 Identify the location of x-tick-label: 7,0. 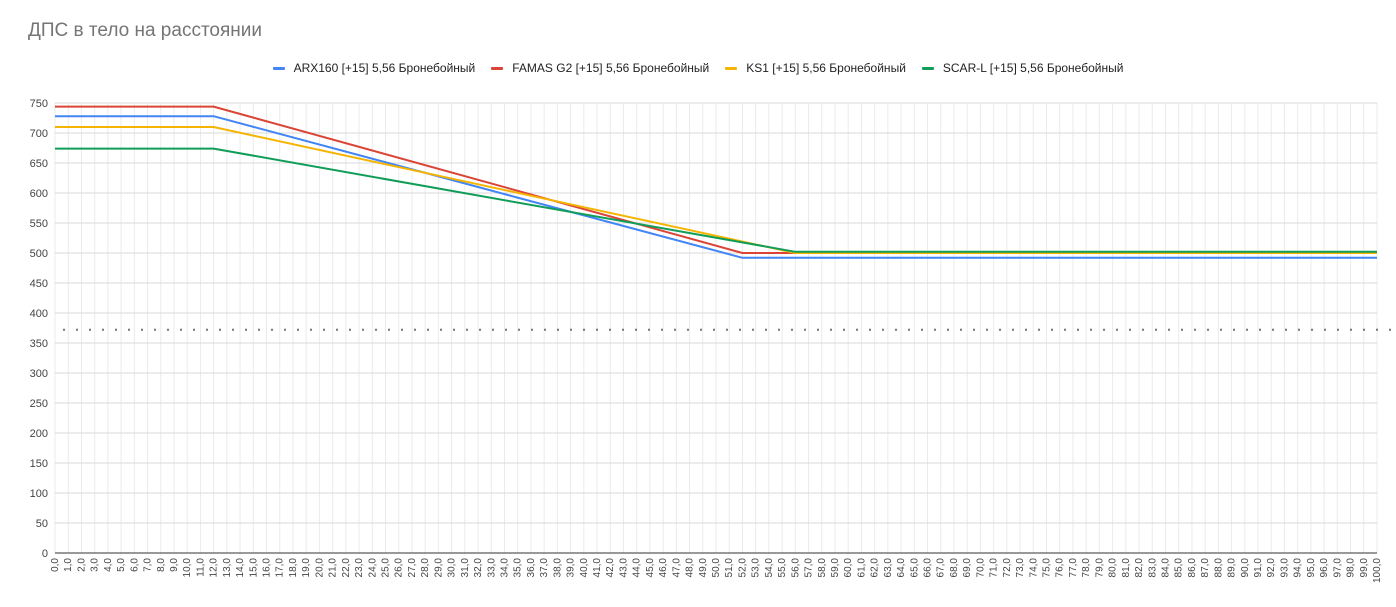
(148, 565).